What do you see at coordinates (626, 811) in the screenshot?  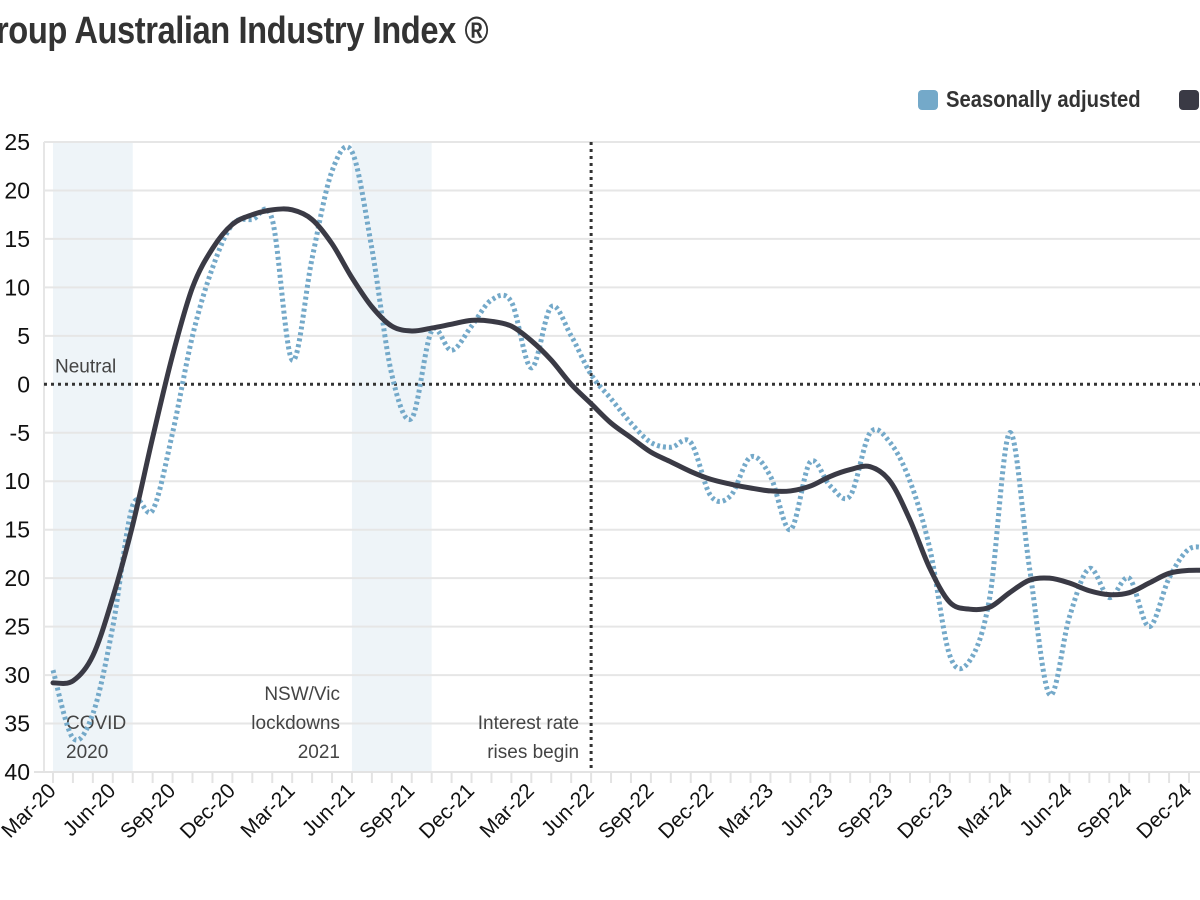 I see `x-tick-label: Sep-22` at bounding box center [626, 811].